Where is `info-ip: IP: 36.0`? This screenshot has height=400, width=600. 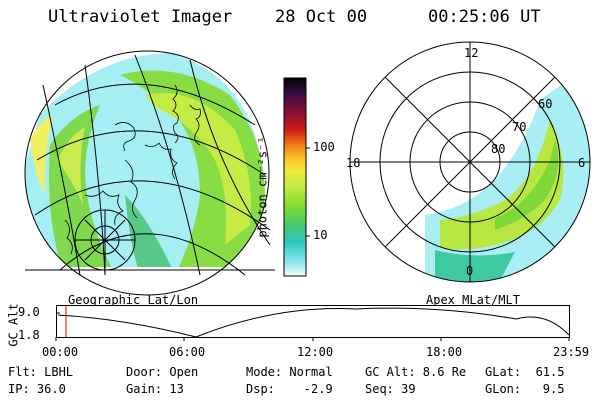
info-ip: IP: 36.0 is located at coordinates (37, 389).